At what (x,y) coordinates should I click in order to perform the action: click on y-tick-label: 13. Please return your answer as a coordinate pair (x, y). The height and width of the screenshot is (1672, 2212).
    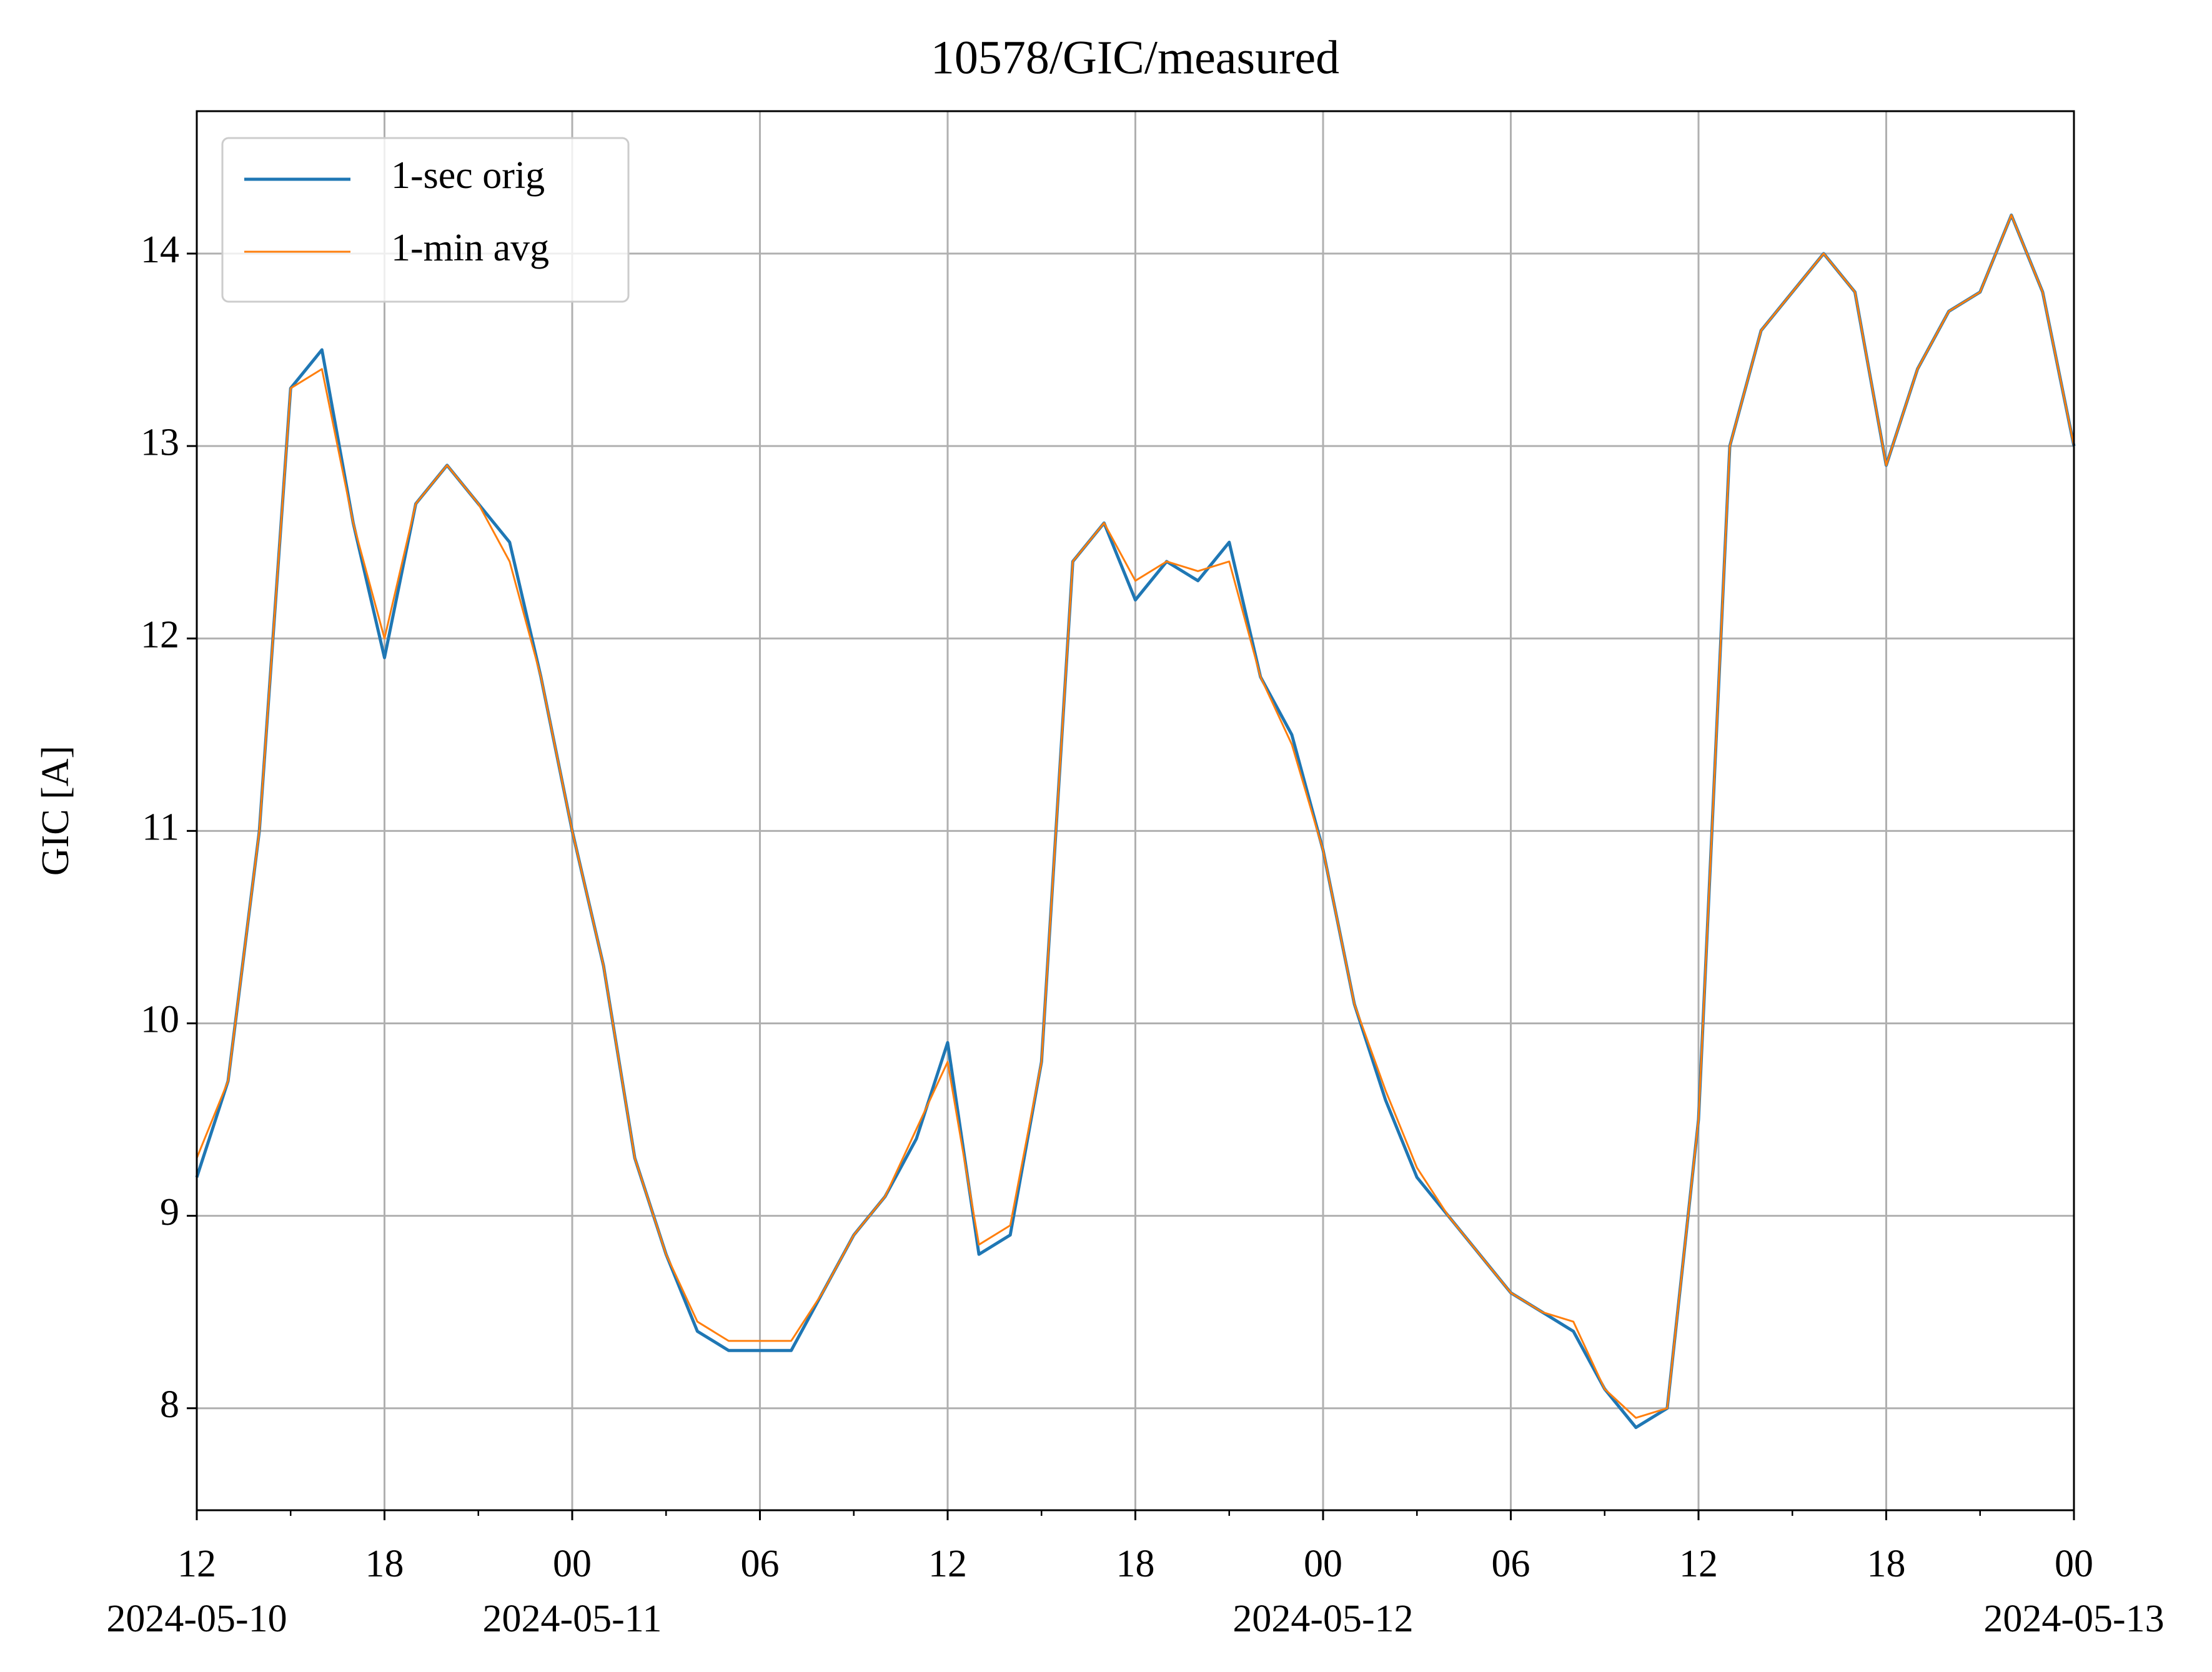
    Looking at the image, I should click on (160, 442).